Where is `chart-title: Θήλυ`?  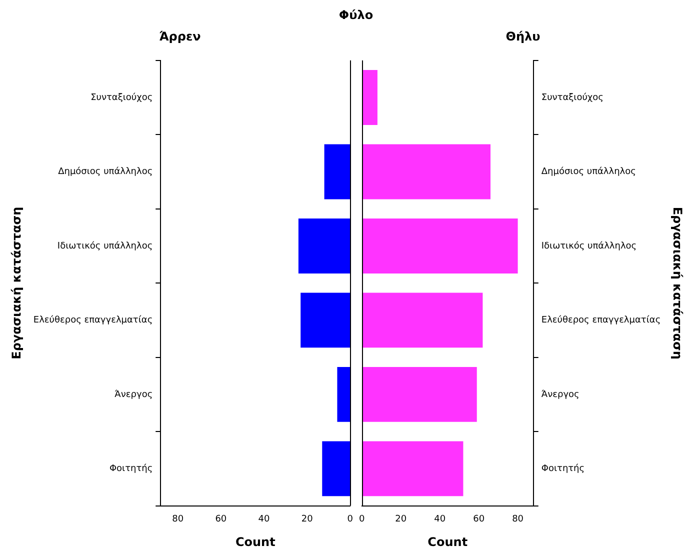 chart-title: Θήλυ is located at coordinates (523, 36).